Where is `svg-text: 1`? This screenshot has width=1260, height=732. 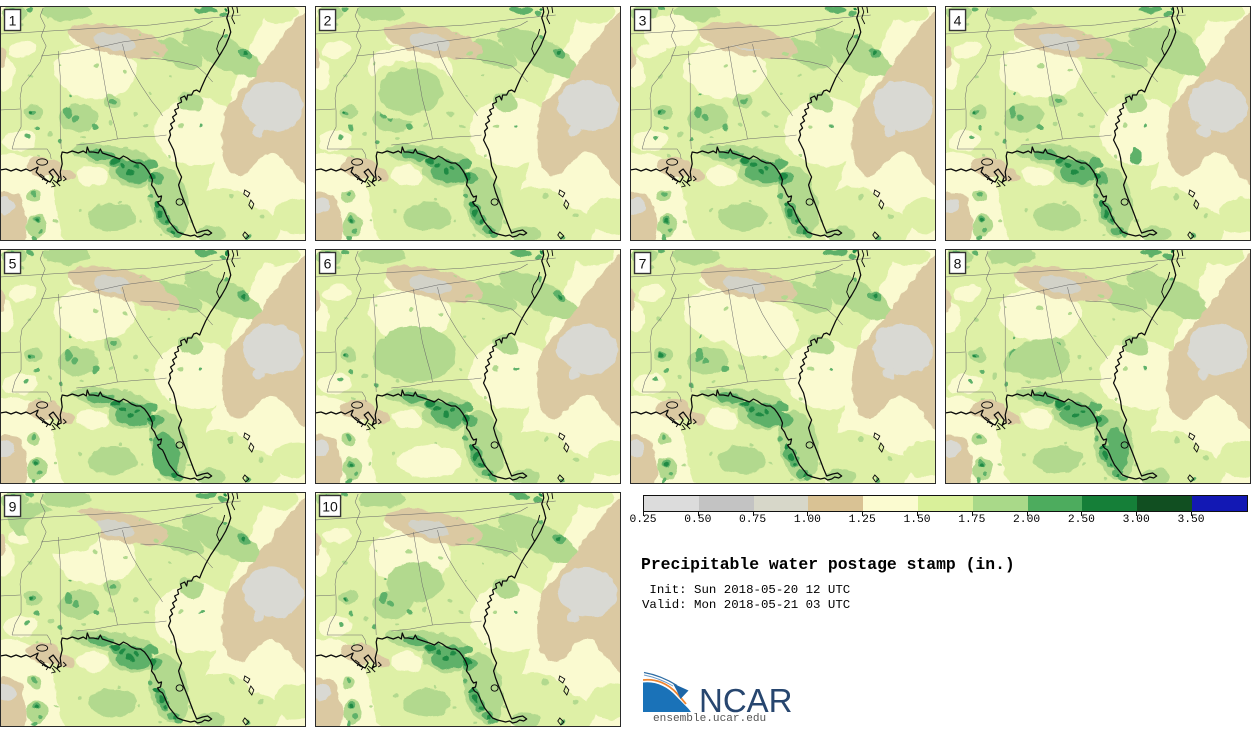
svg-text: 1 is located at coordinates (13, 21).